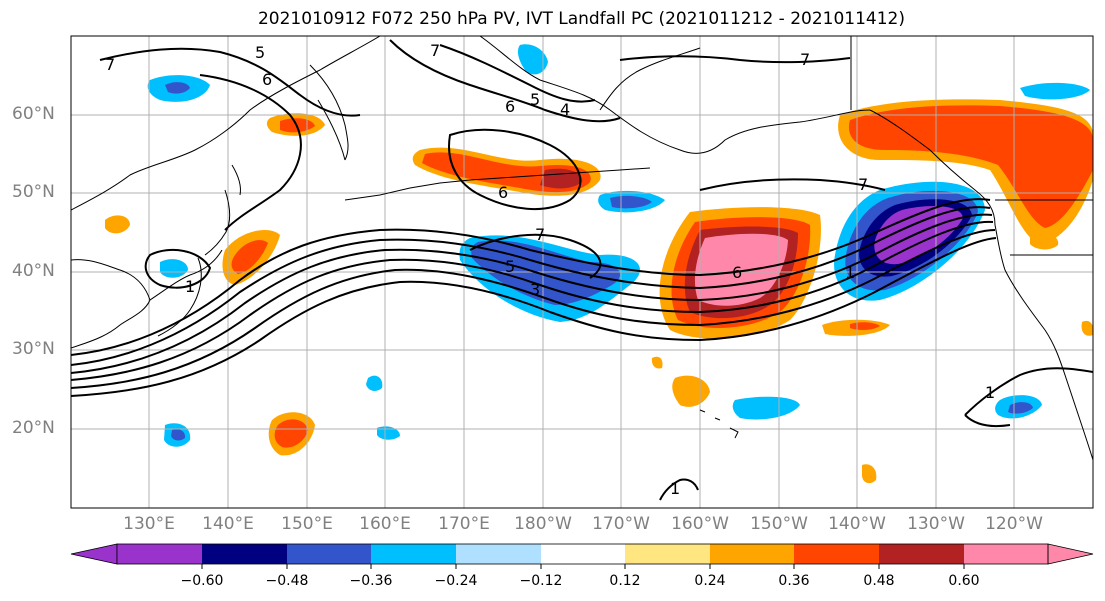  Describe the element at coordinates (456, 581) in the screenshot. I see `colorbar-label: −0.24` at that location.